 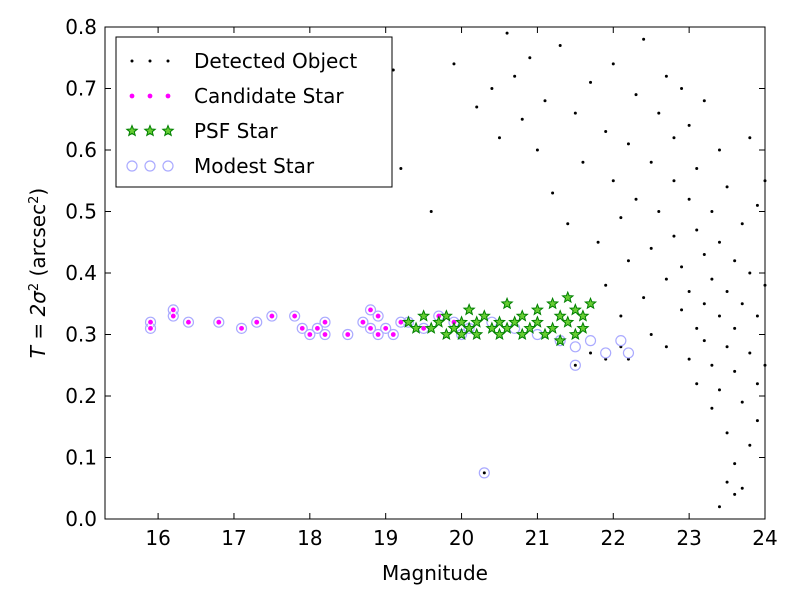 I want to click on y-axis-label: T = 2σ2 (arcsec2), so click(x=38, y=273).